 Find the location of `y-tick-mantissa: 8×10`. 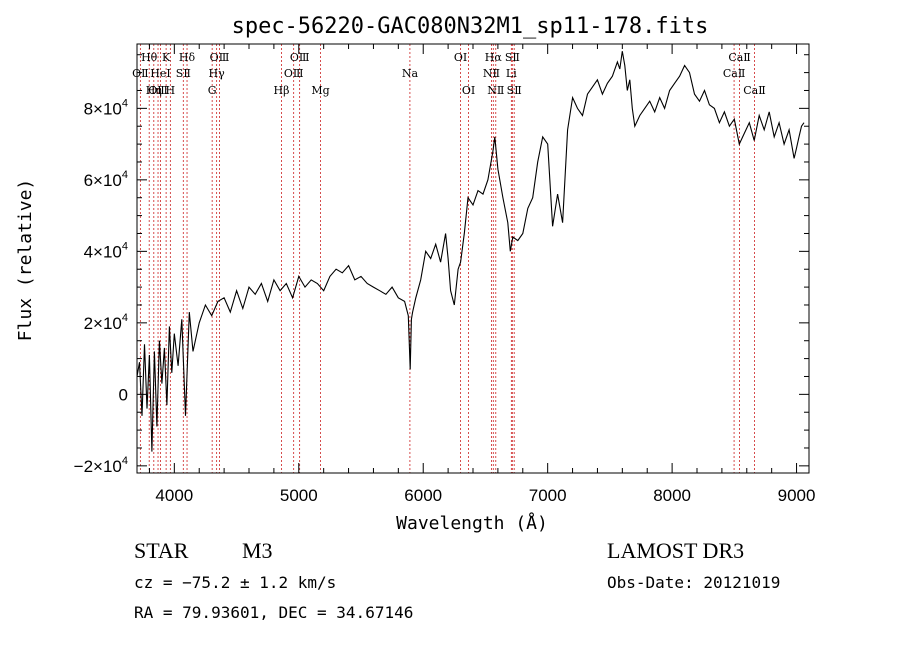

y-tick-mantissa: 8×10 is located at coordinates (103, 108).